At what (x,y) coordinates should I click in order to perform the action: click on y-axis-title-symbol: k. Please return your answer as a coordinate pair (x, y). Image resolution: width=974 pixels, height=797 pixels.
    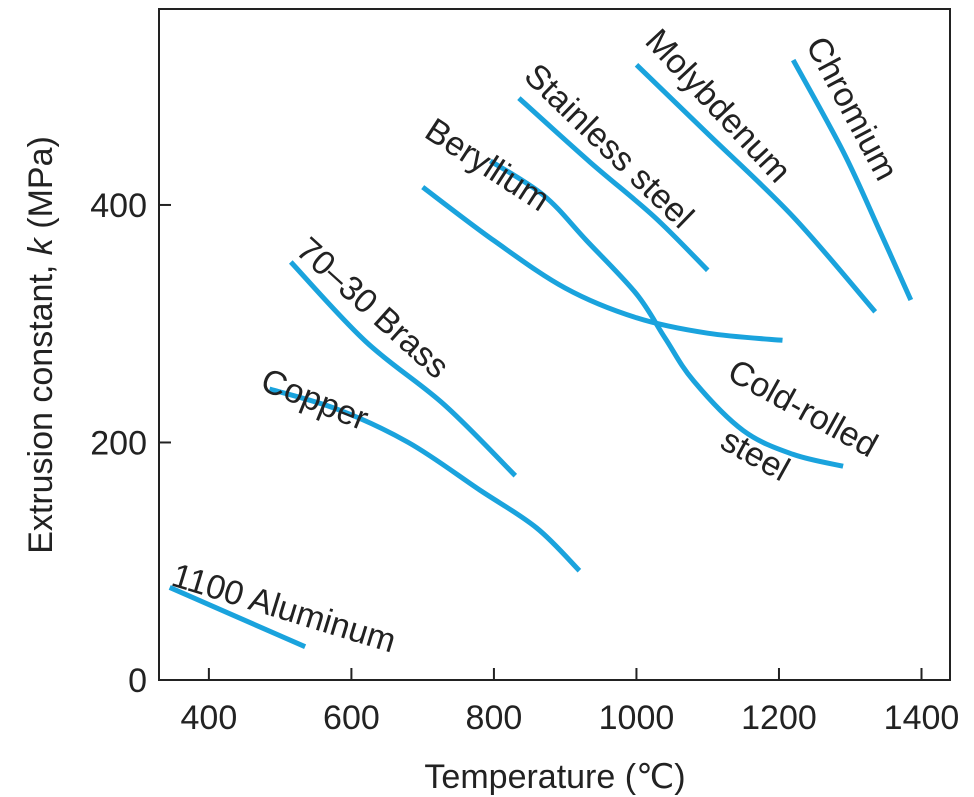
    Looking at the image, I should click on (41, 245).